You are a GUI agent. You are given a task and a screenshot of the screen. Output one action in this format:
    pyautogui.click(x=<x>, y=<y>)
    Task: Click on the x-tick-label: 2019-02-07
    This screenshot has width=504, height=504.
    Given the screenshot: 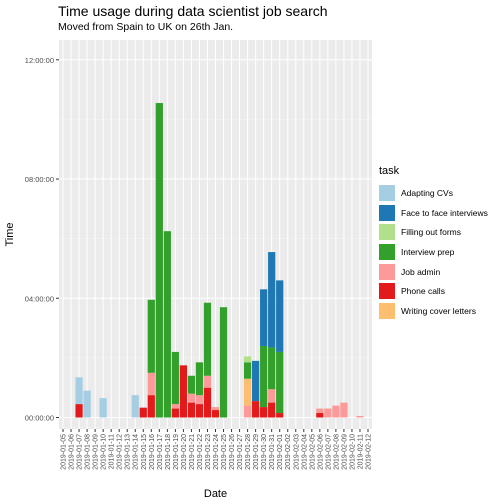 What is the action you would take?
    pyautogui.click(x=328, y=452)
    